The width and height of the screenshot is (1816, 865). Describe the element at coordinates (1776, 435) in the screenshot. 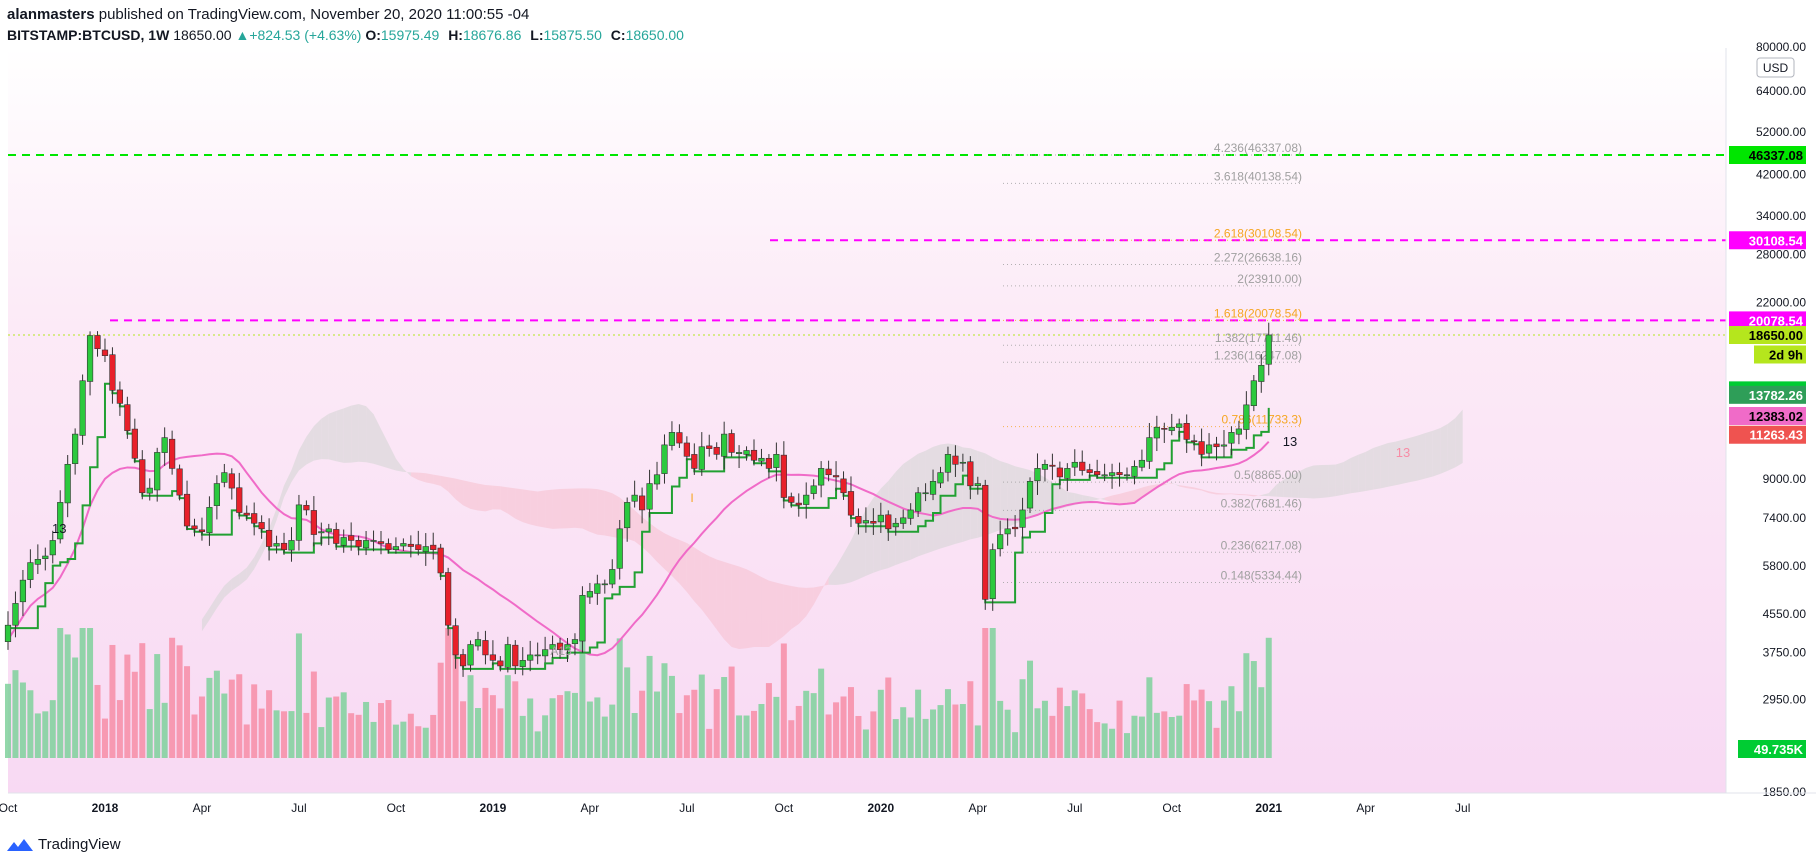

I see `price-label-8: 11263.43` at that location.